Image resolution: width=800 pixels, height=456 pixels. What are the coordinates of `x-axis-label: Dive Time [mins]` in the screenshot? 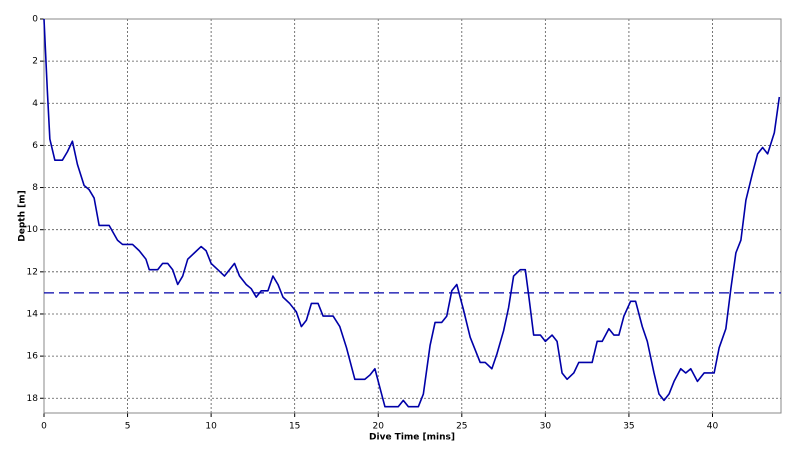 It's located at (412, 438).